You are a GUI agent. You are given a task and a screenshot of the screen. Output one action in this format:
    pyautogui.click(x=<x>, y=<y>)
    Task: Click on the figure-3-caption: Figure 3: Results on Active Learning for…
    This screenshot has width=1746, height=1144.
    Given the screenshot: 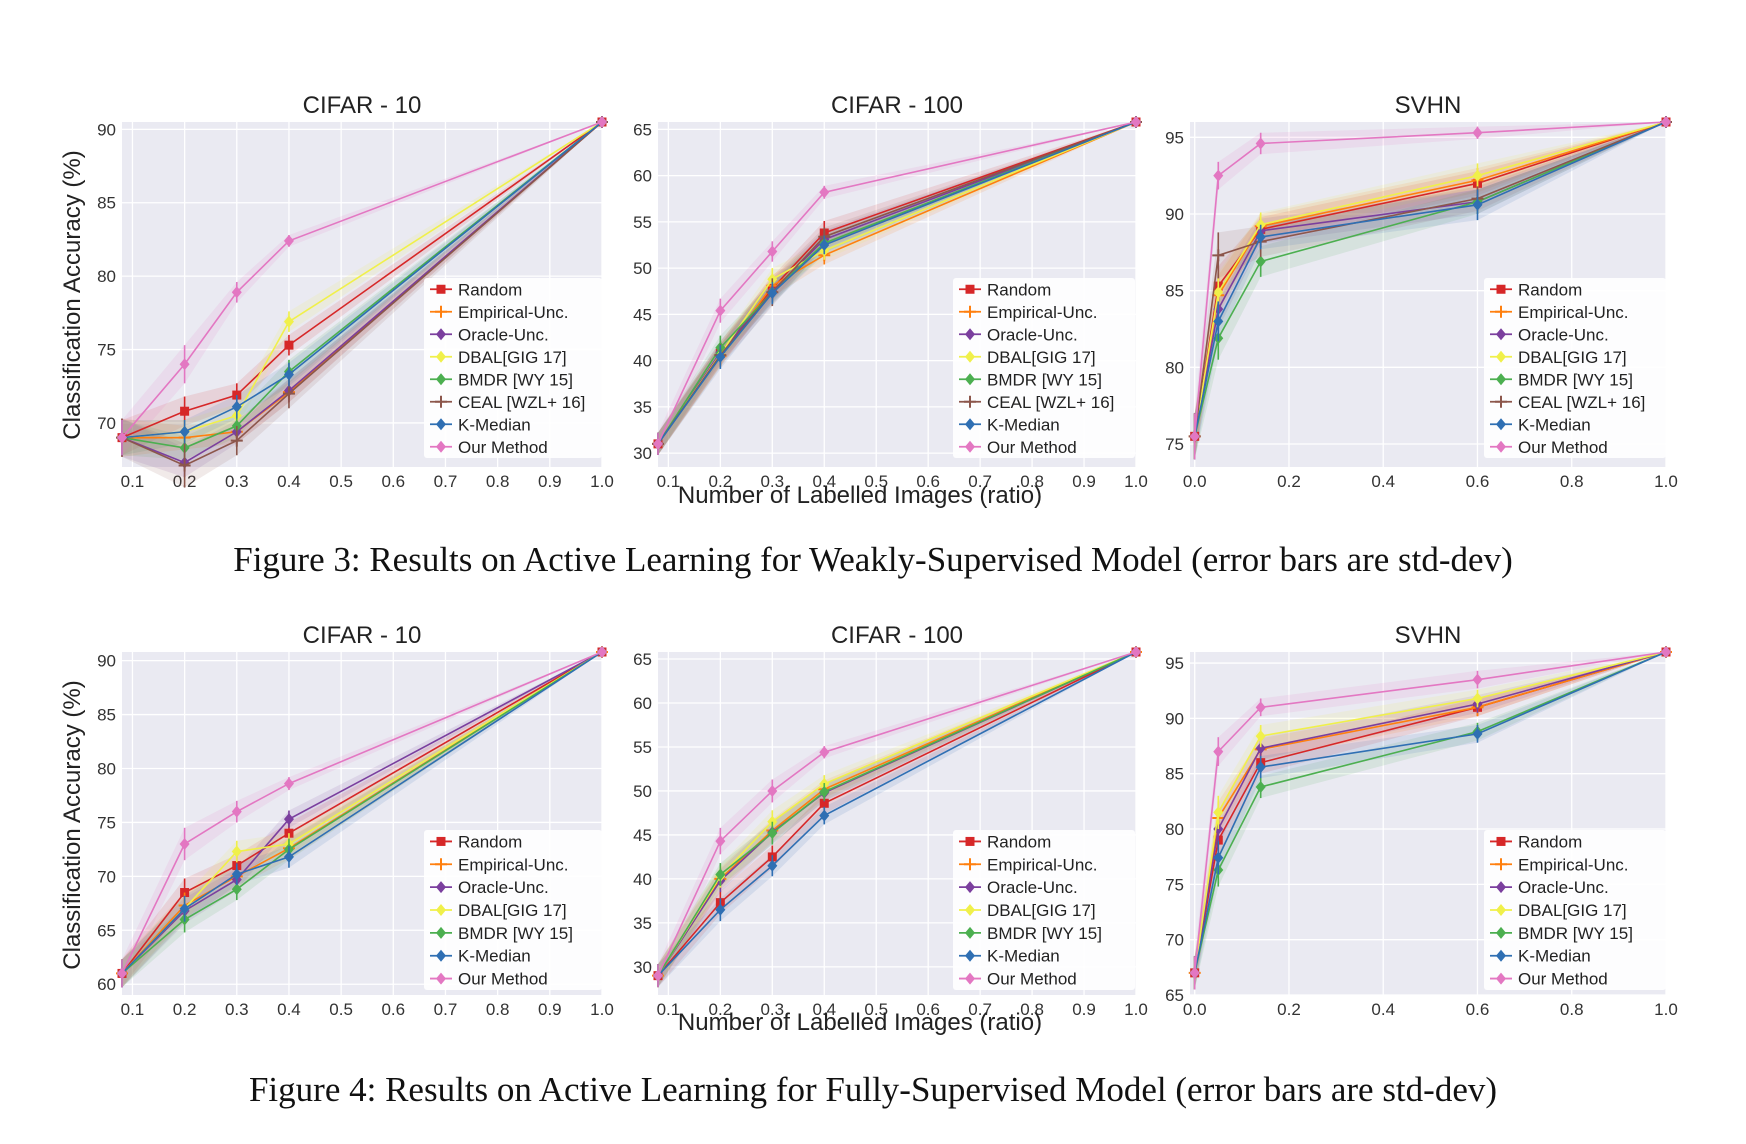 What is the action you would take?
    pyautogui.click(x=873, y=559)
    